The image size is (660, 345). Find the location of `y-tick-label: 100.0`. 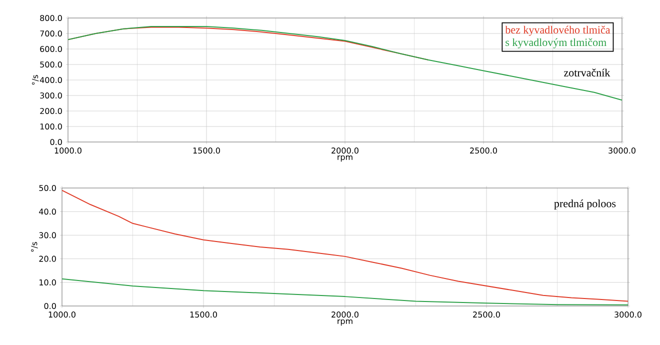

y-tick-label: 100.0 is located at coordinates (51, 126).